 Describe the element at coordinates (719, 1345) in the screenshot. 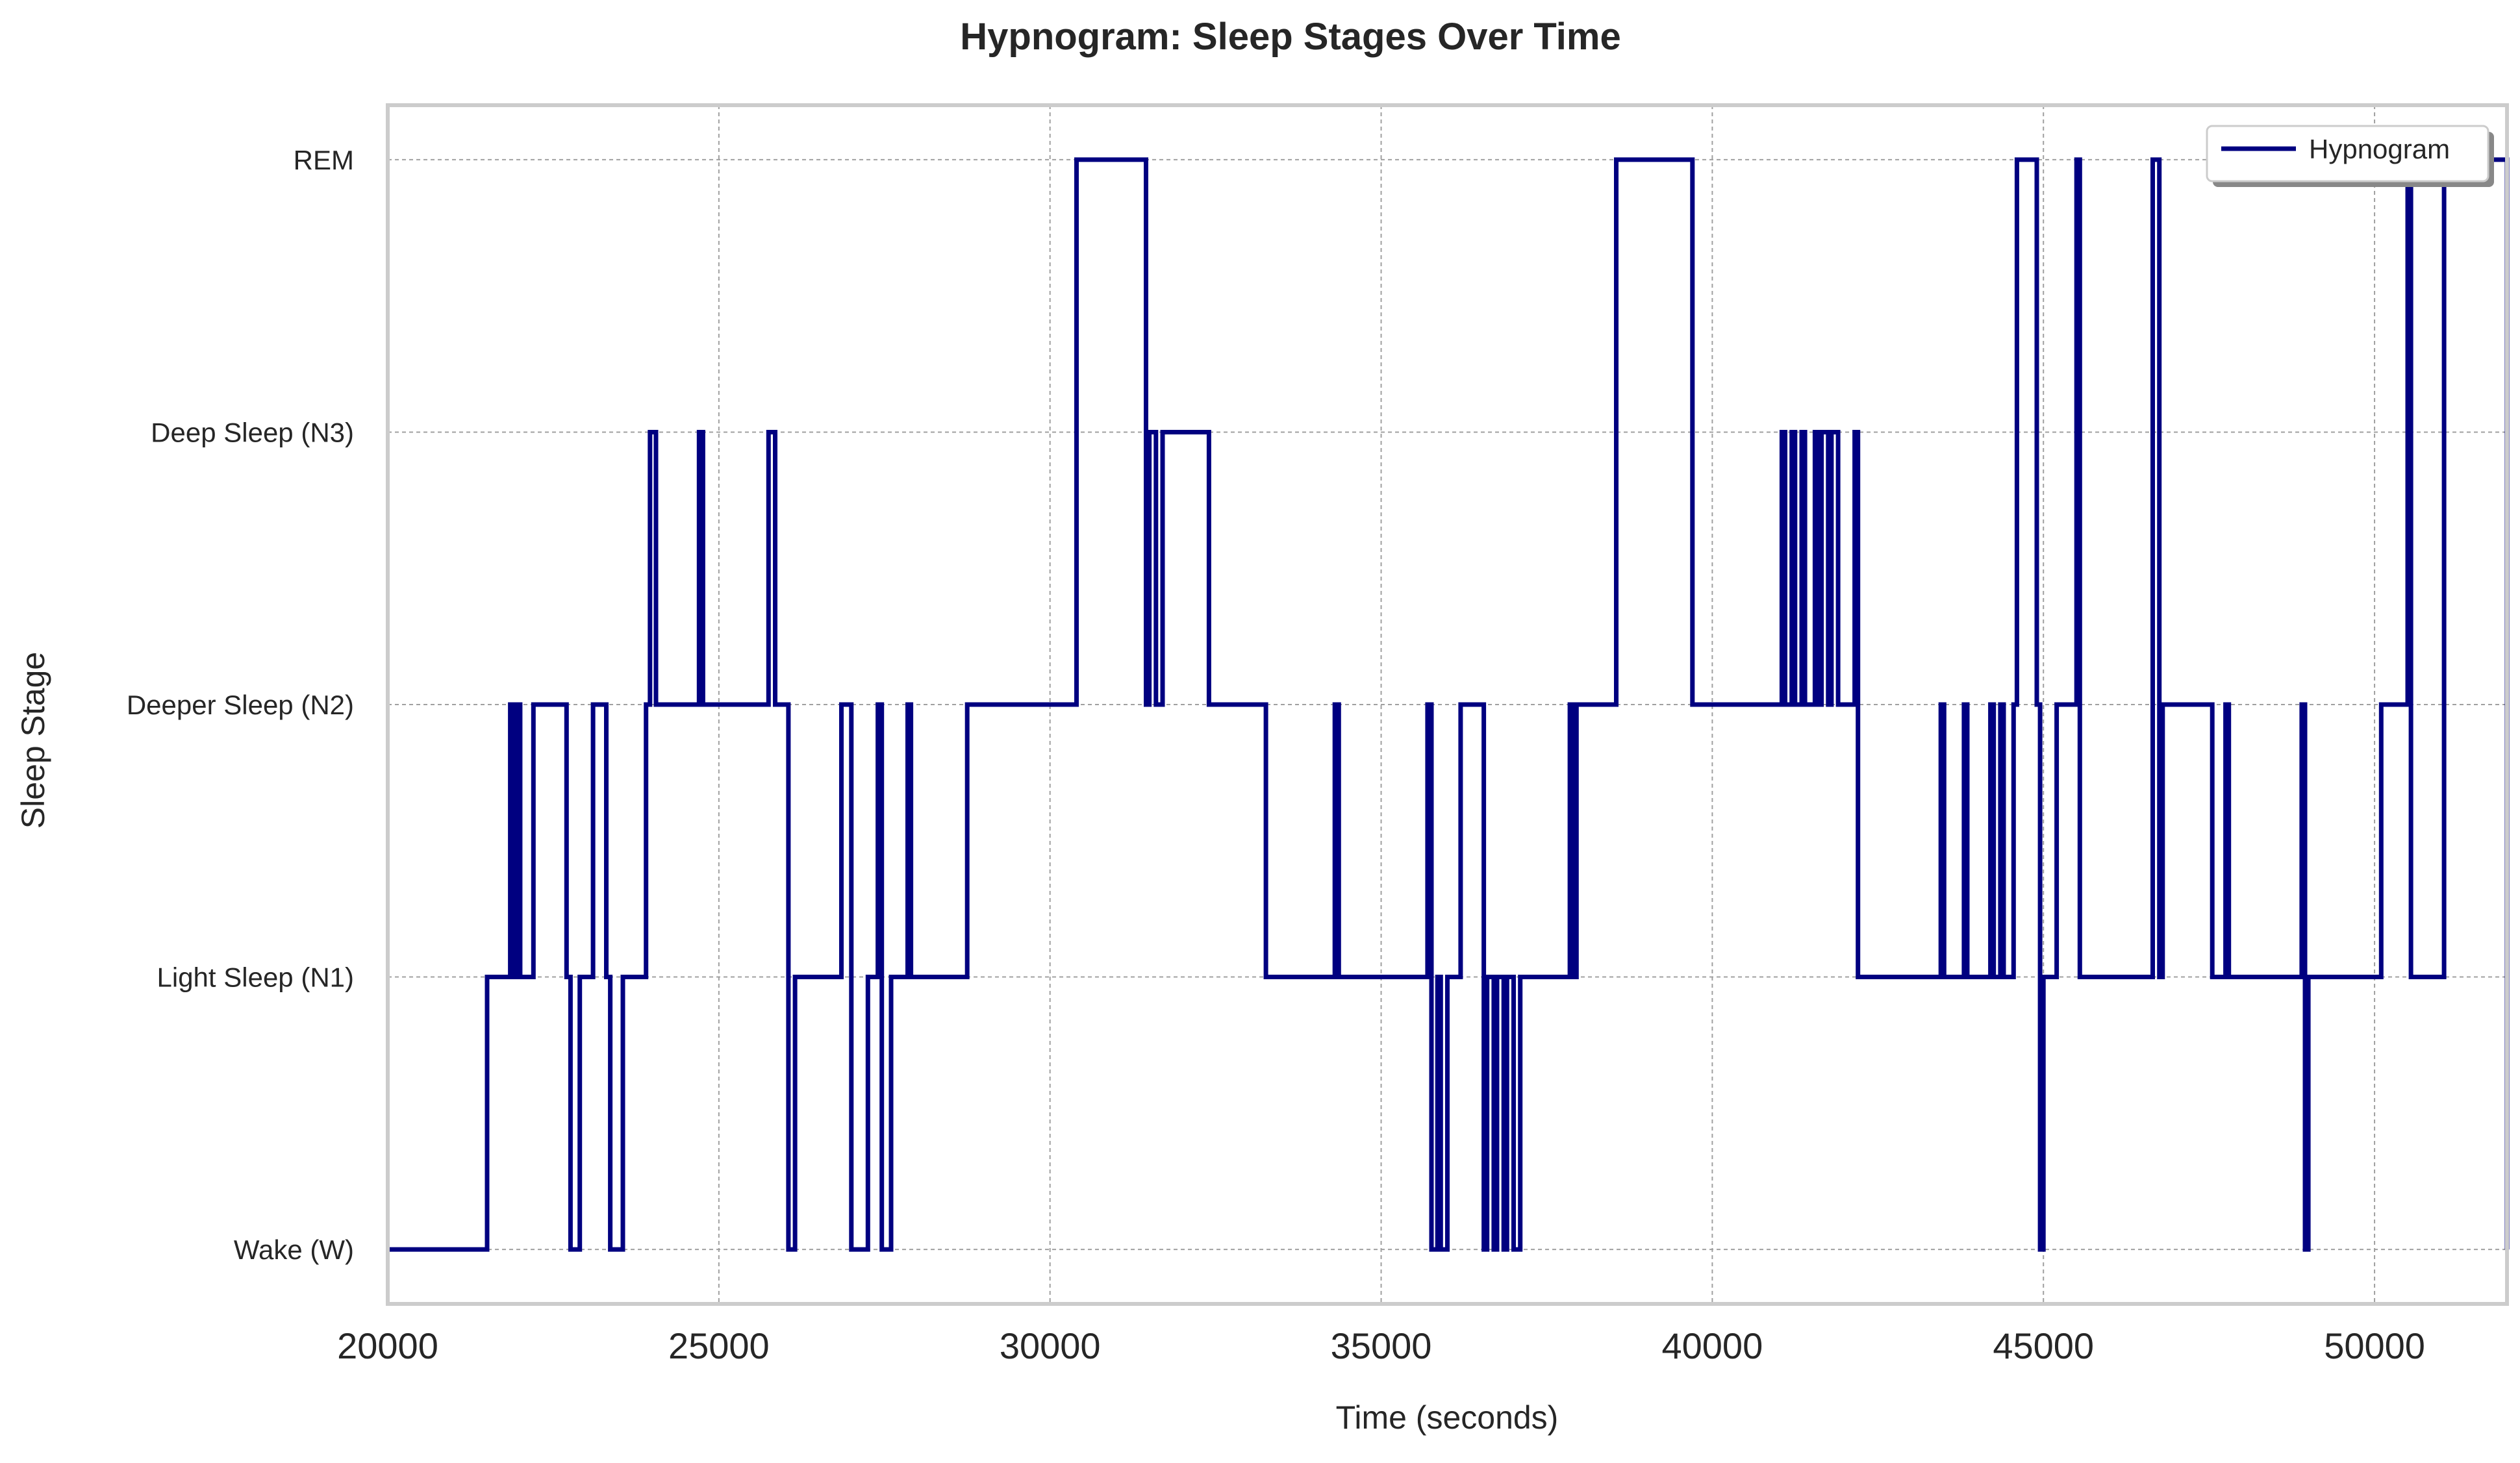

I see `x-tick-label: 25000` at that location.